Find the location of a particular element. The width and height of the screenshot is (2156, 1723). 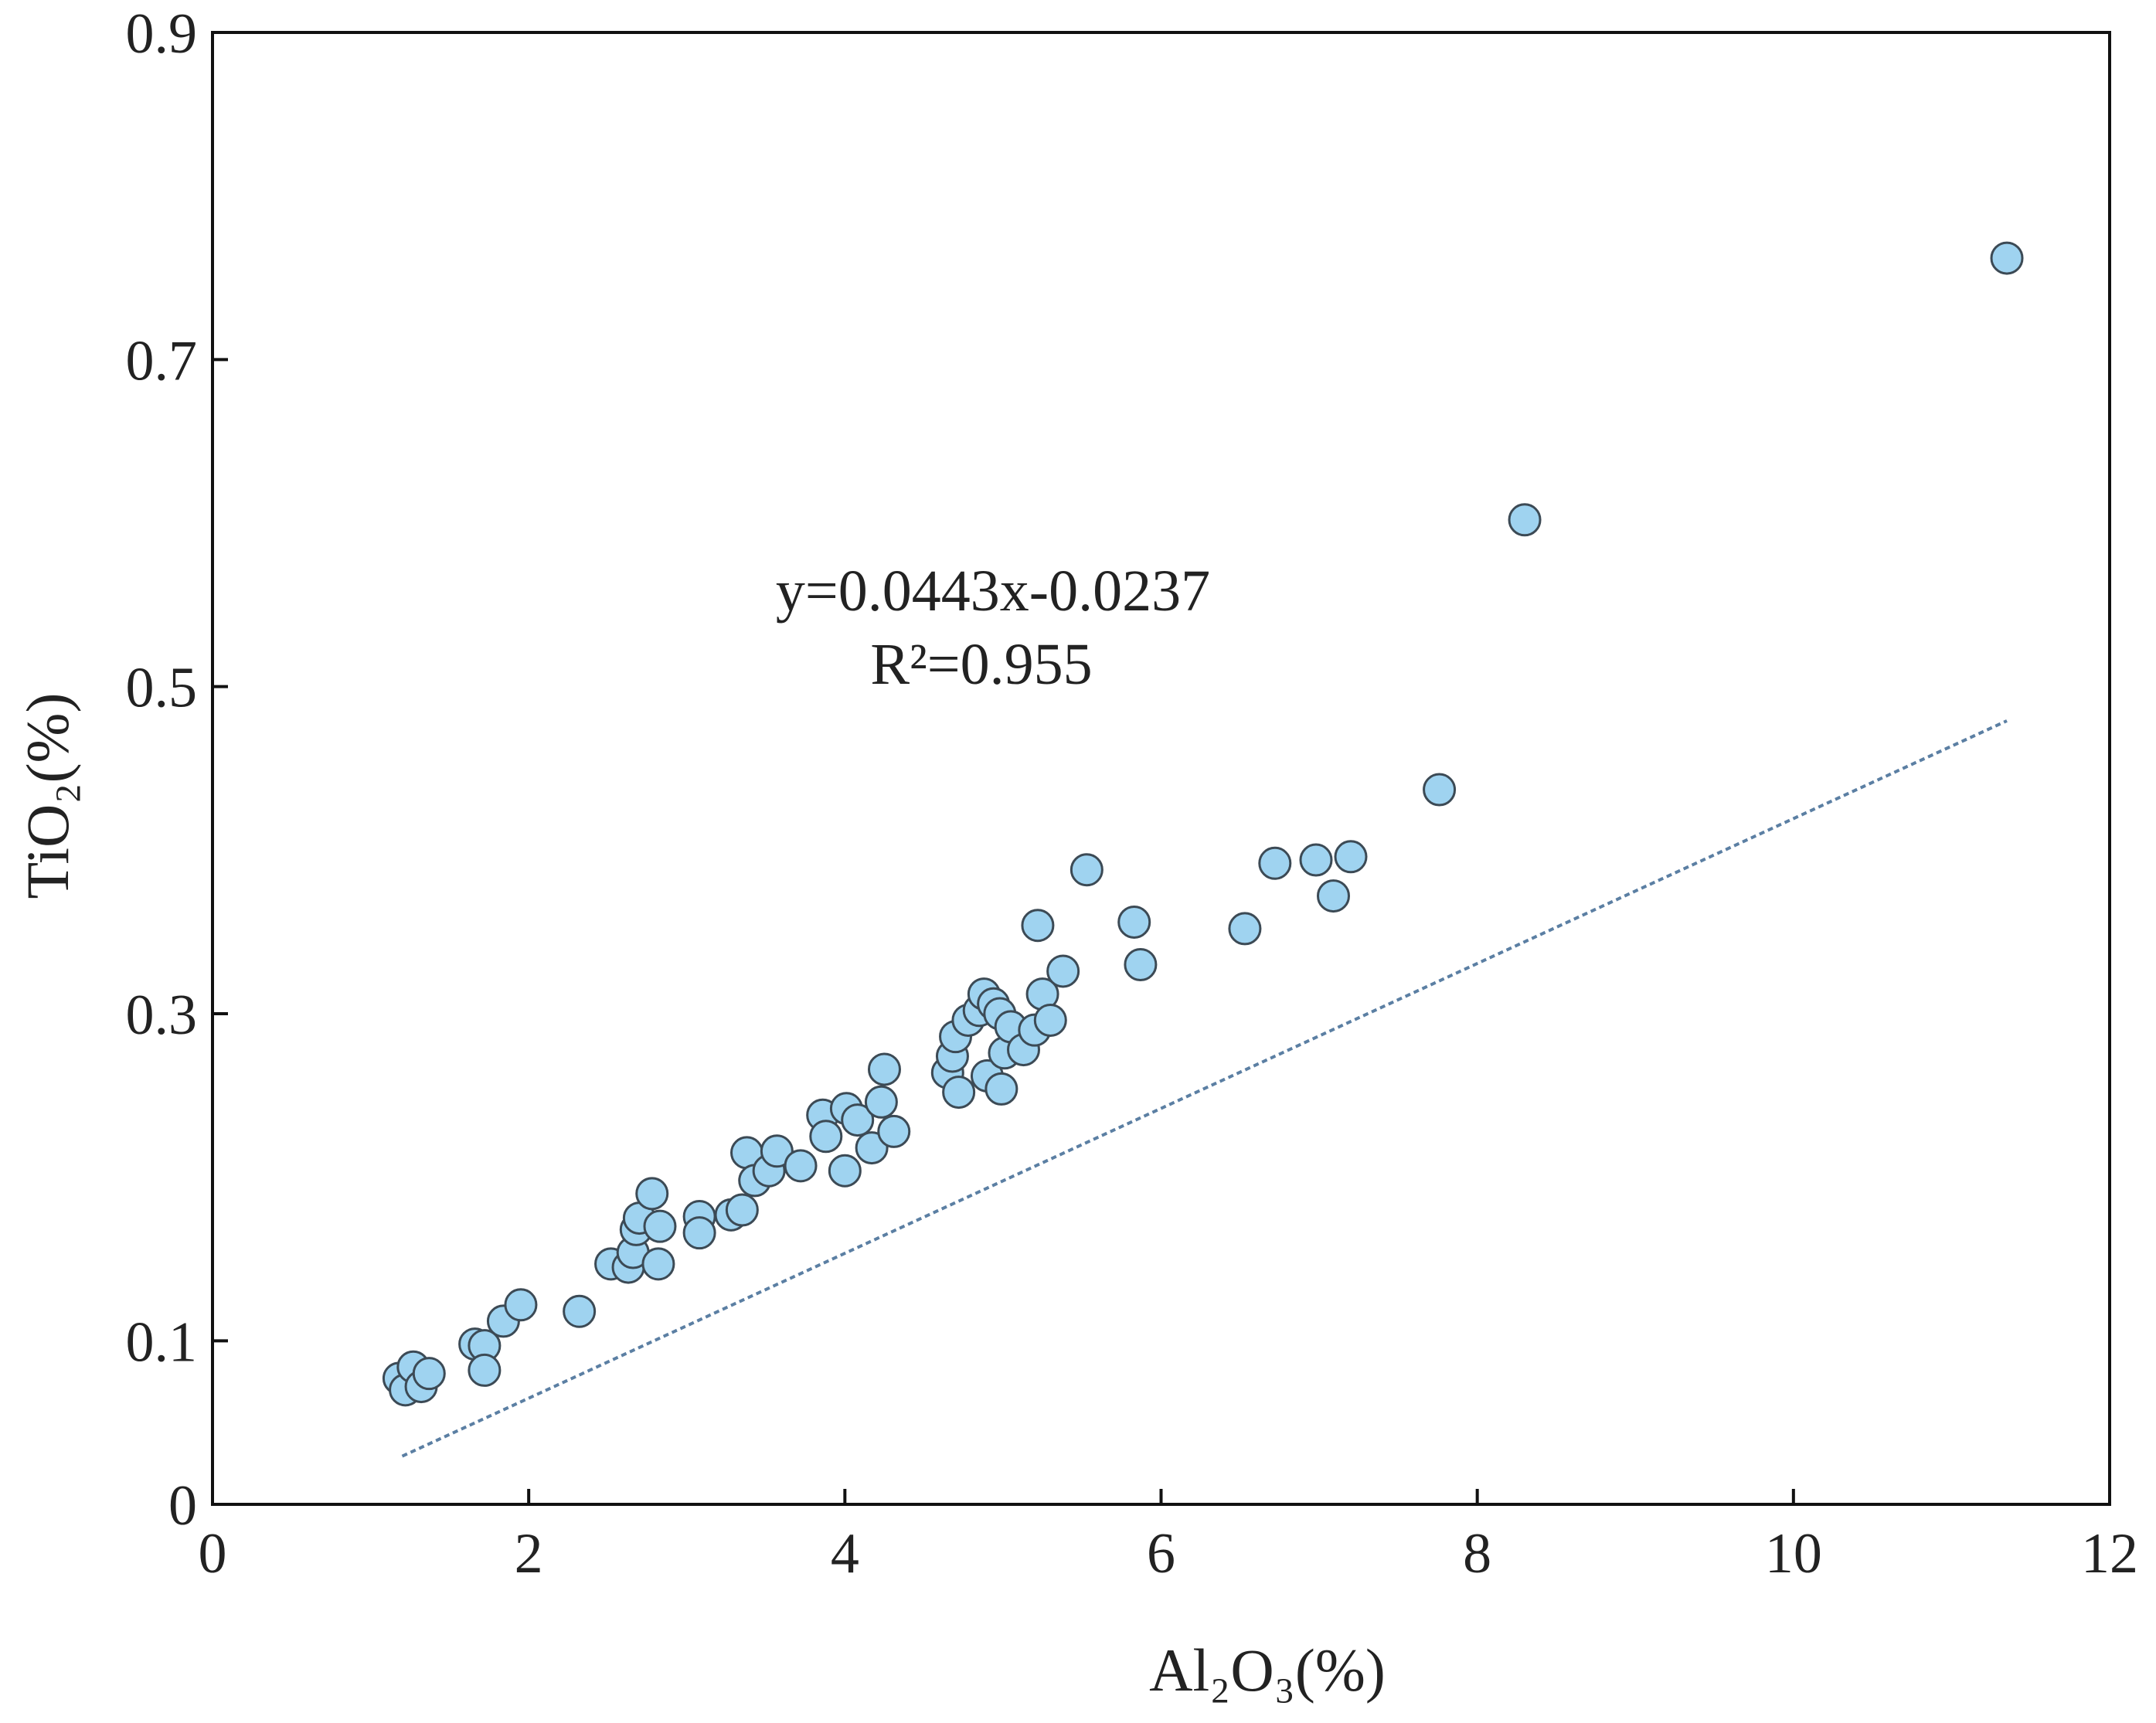

r-squared-label: R²=0.955 is located at coordinates (981, 664).